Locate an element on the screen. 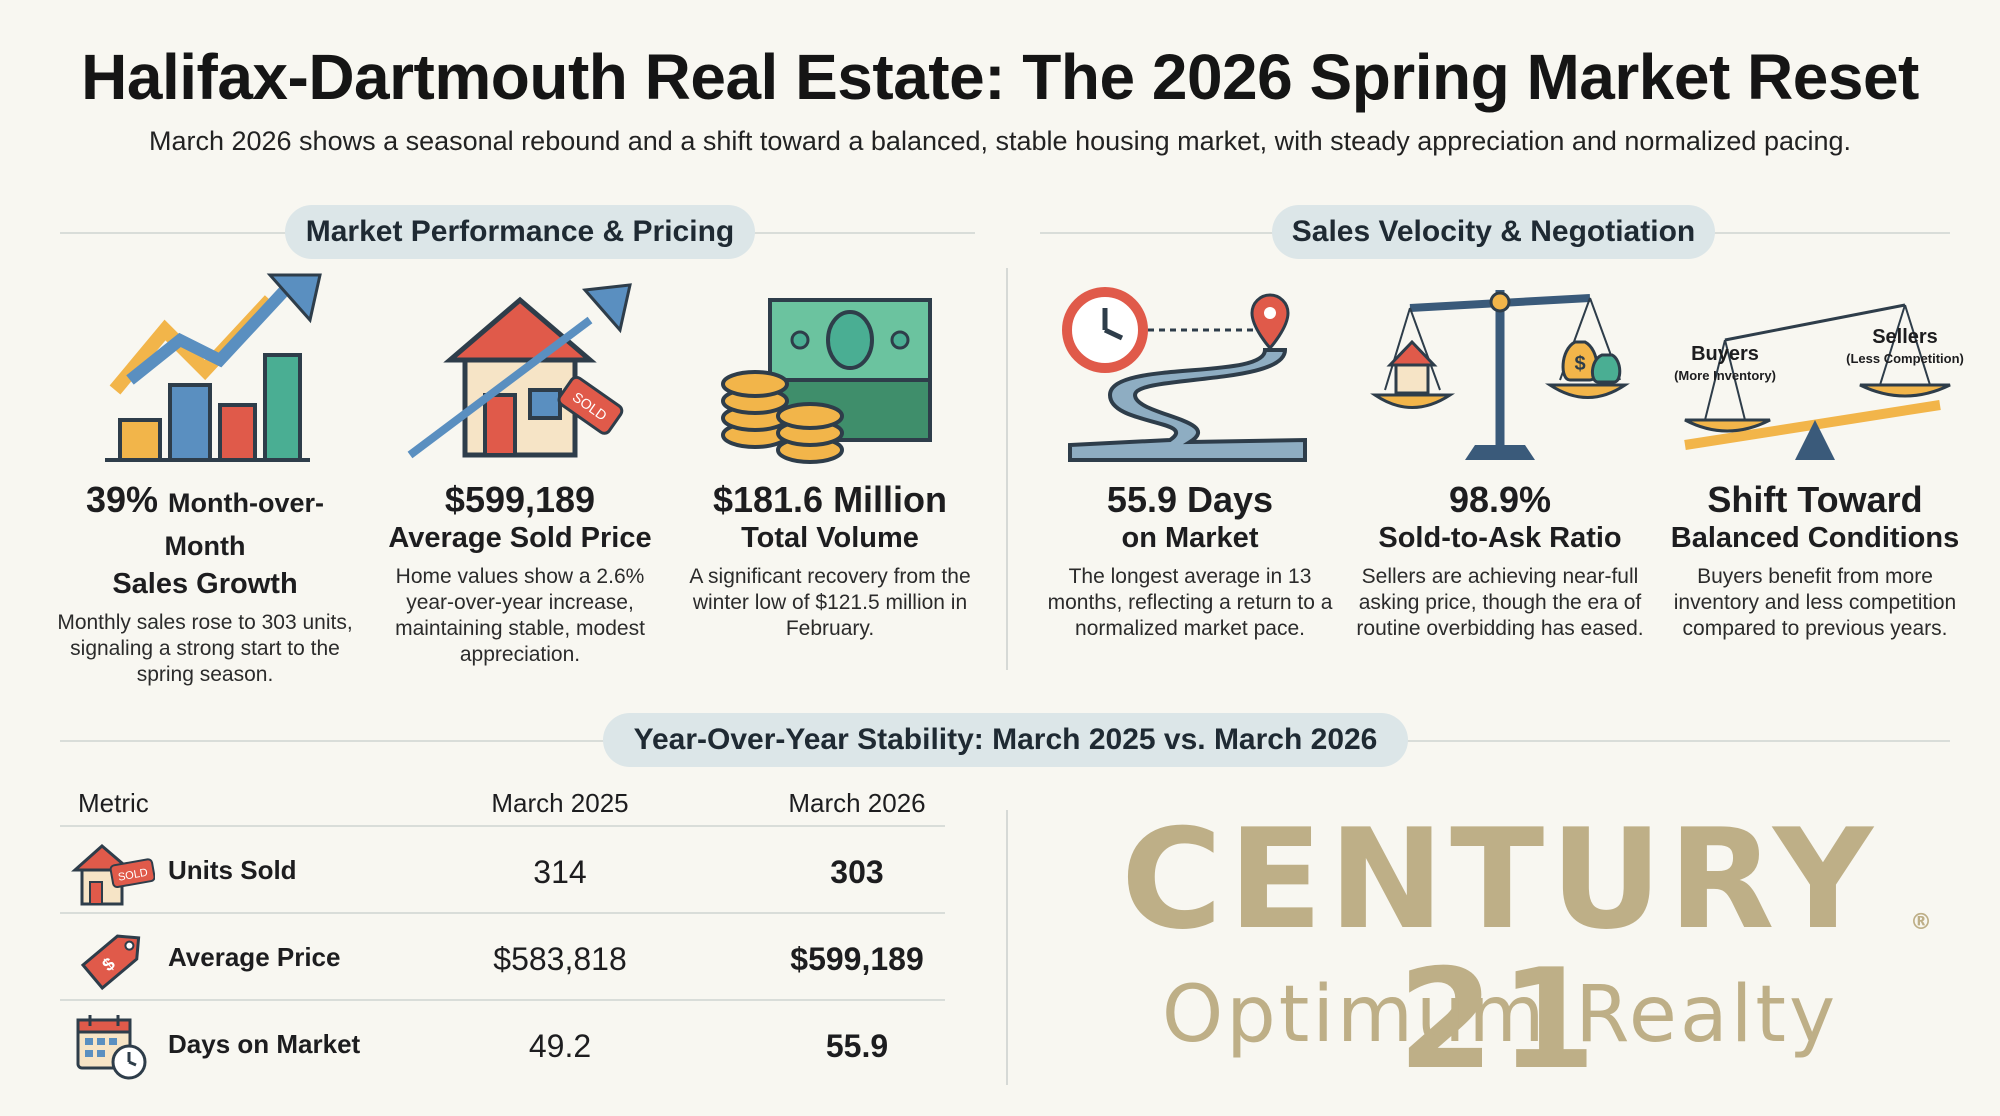 This screenshot has width=2000, height=1116. house-tag-label: SOLD is located at coordinates (133, 875).